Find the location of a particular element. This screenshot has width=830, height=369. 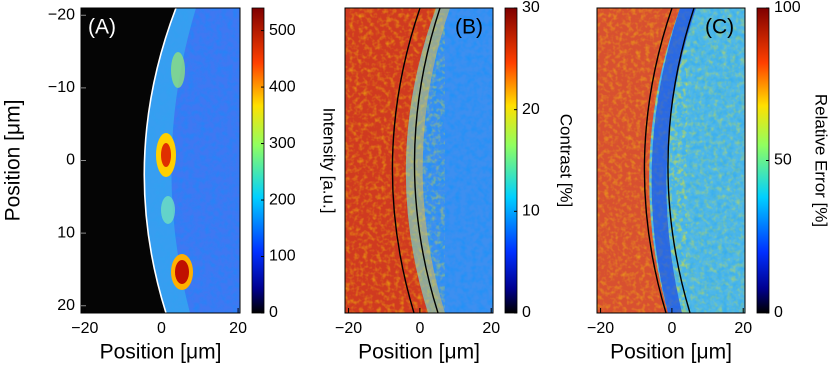

colorbar-tick-label: 10 is located at coordinates (531, 211).